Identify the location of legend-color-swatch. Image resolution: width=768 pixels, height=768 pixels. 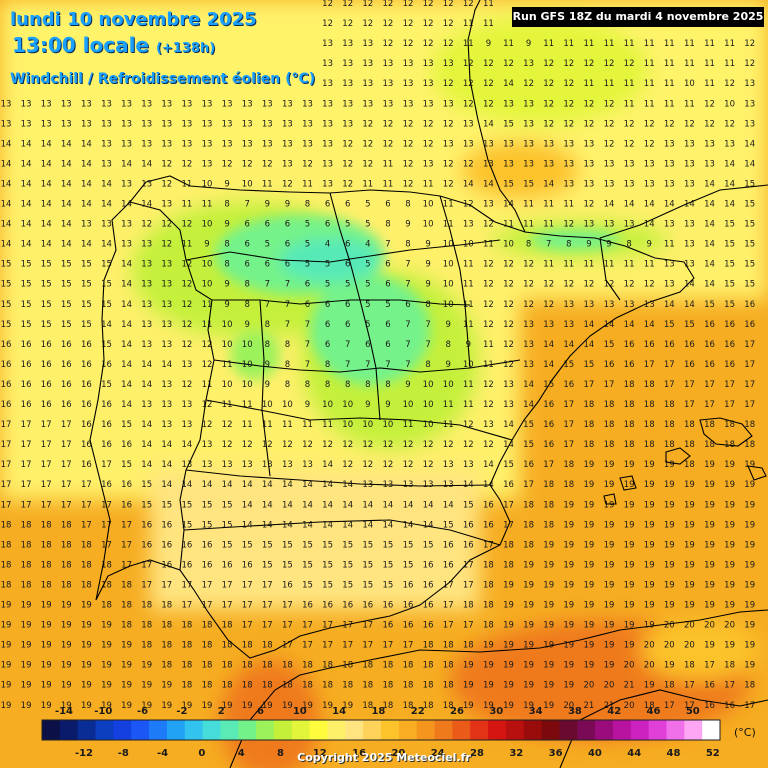
(104, 730).